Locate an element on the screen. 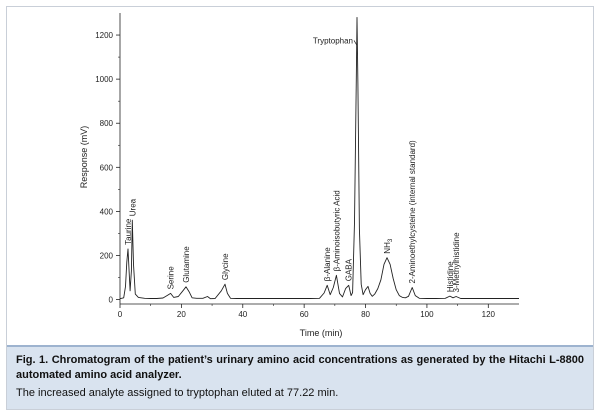 This screenshot has width=600, height=416. y-tick-label: 200 is located at coordinates (107, 256).